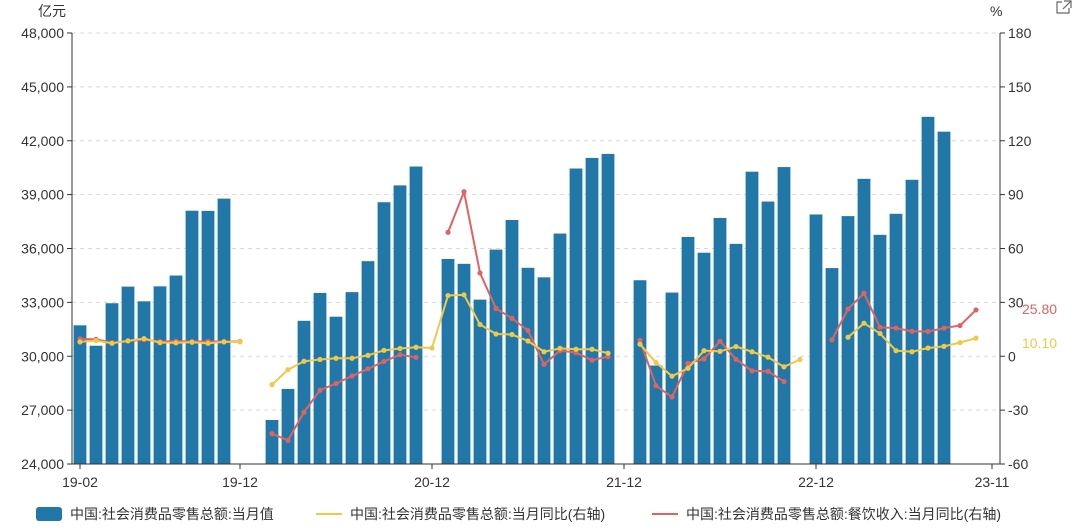  What do you see at coordinates (996, 11) in the screenshot?
I see `right-axis-unit: %` at bounding box center [996, 11].